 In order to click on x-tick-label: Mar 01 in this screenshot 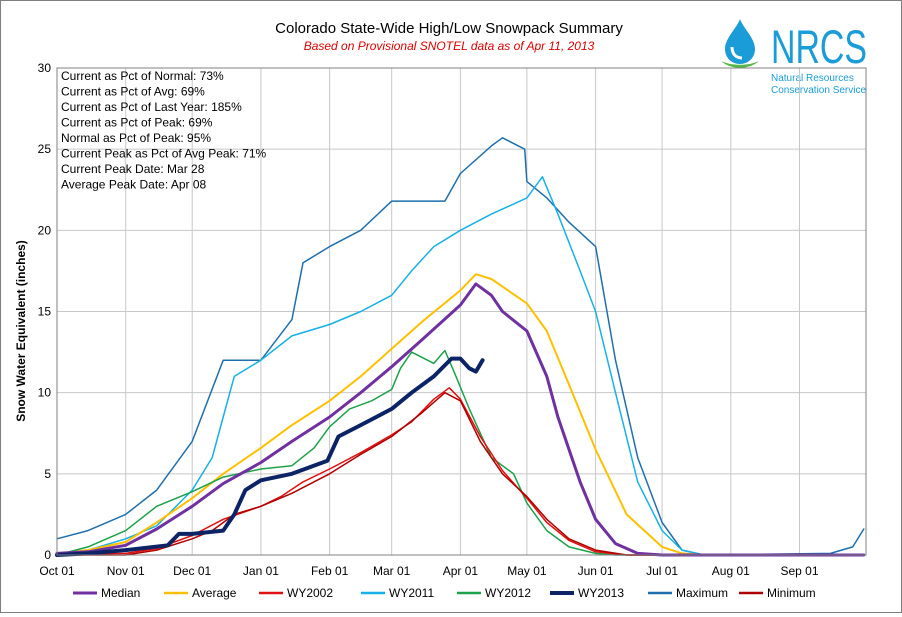, I will do `click(392, 571)`.